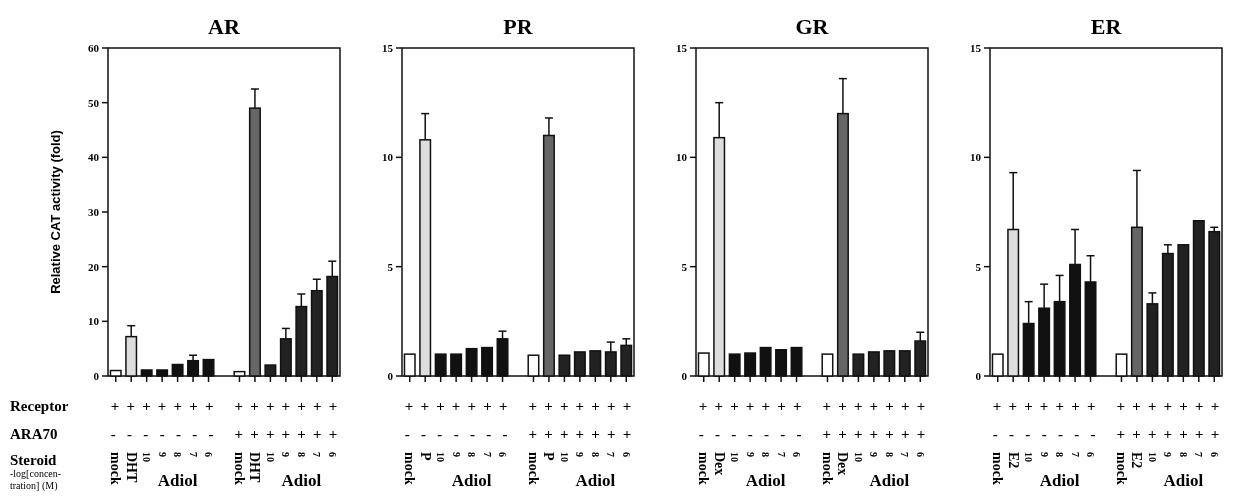 This screenshot has height=503, width=1234. I want to click on chart-title: GR, so click(812, 26).